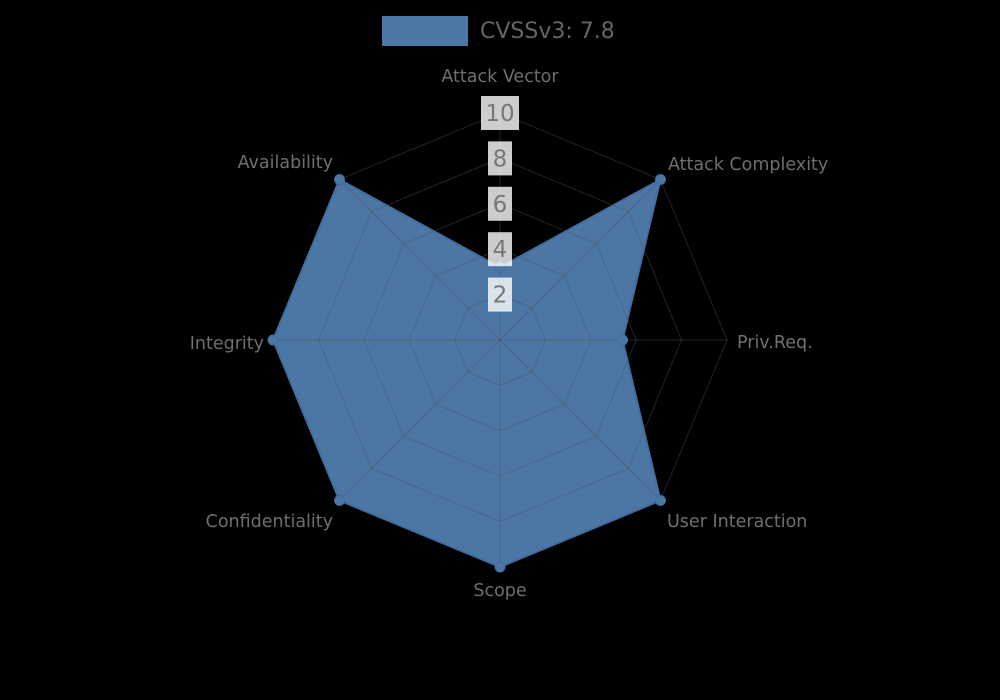 The width and height of the screenshot is (1000, 700). I want to click on tick-label-2: 2, so click(500, 296).